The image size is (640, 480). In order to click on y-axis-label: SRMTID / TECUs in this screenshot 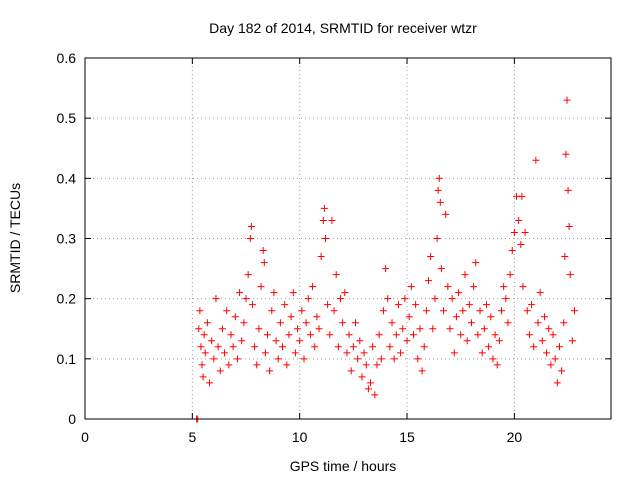, I will do `click(15, 238)`.